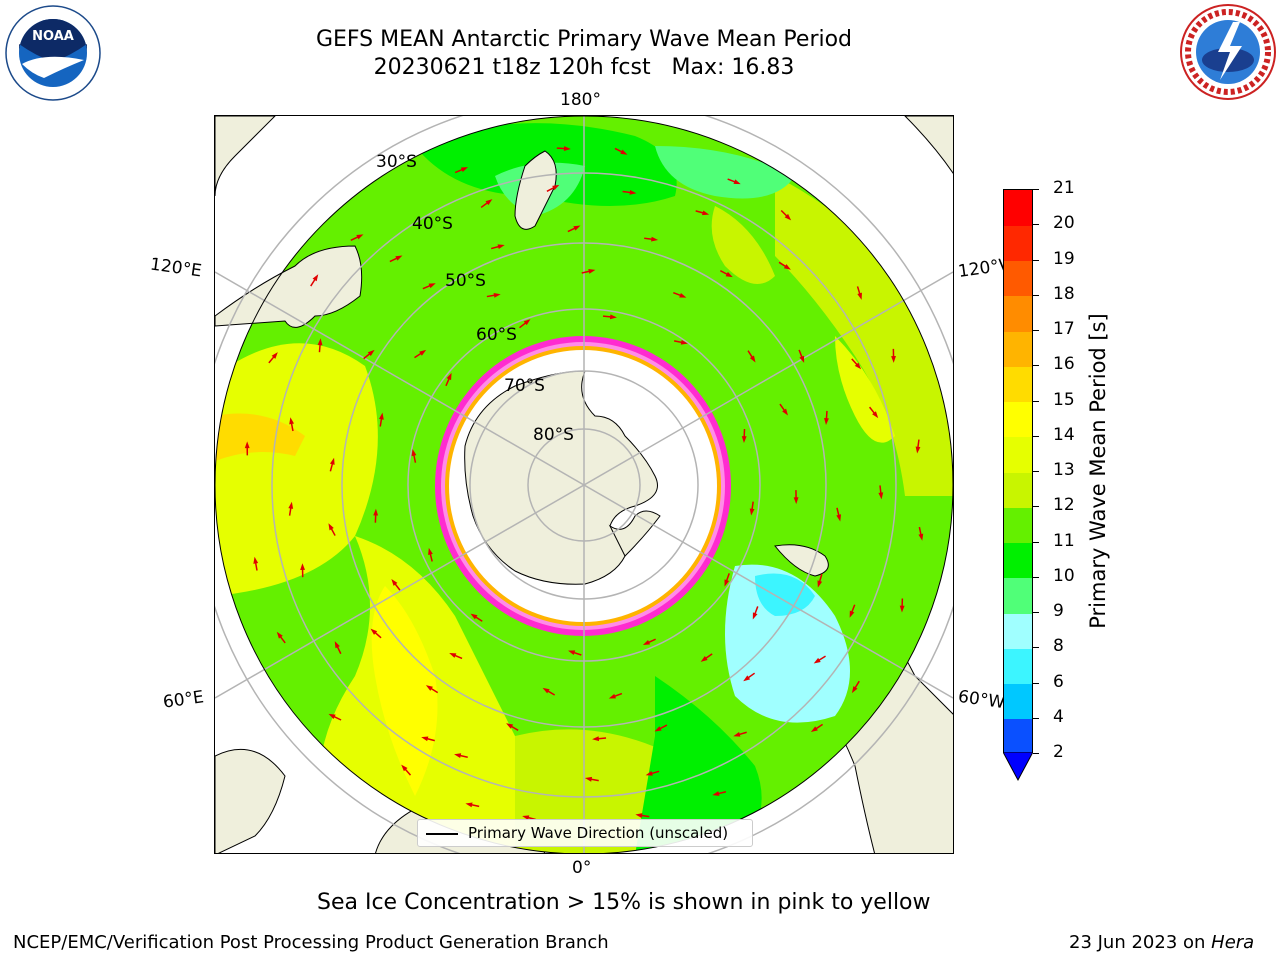 This screenshot has height=960, width=1280. What do you see at coordinates (465, 281) in the screenshot?
I see `lat-label-50s: 50°S` at bounding box center [465, 281].